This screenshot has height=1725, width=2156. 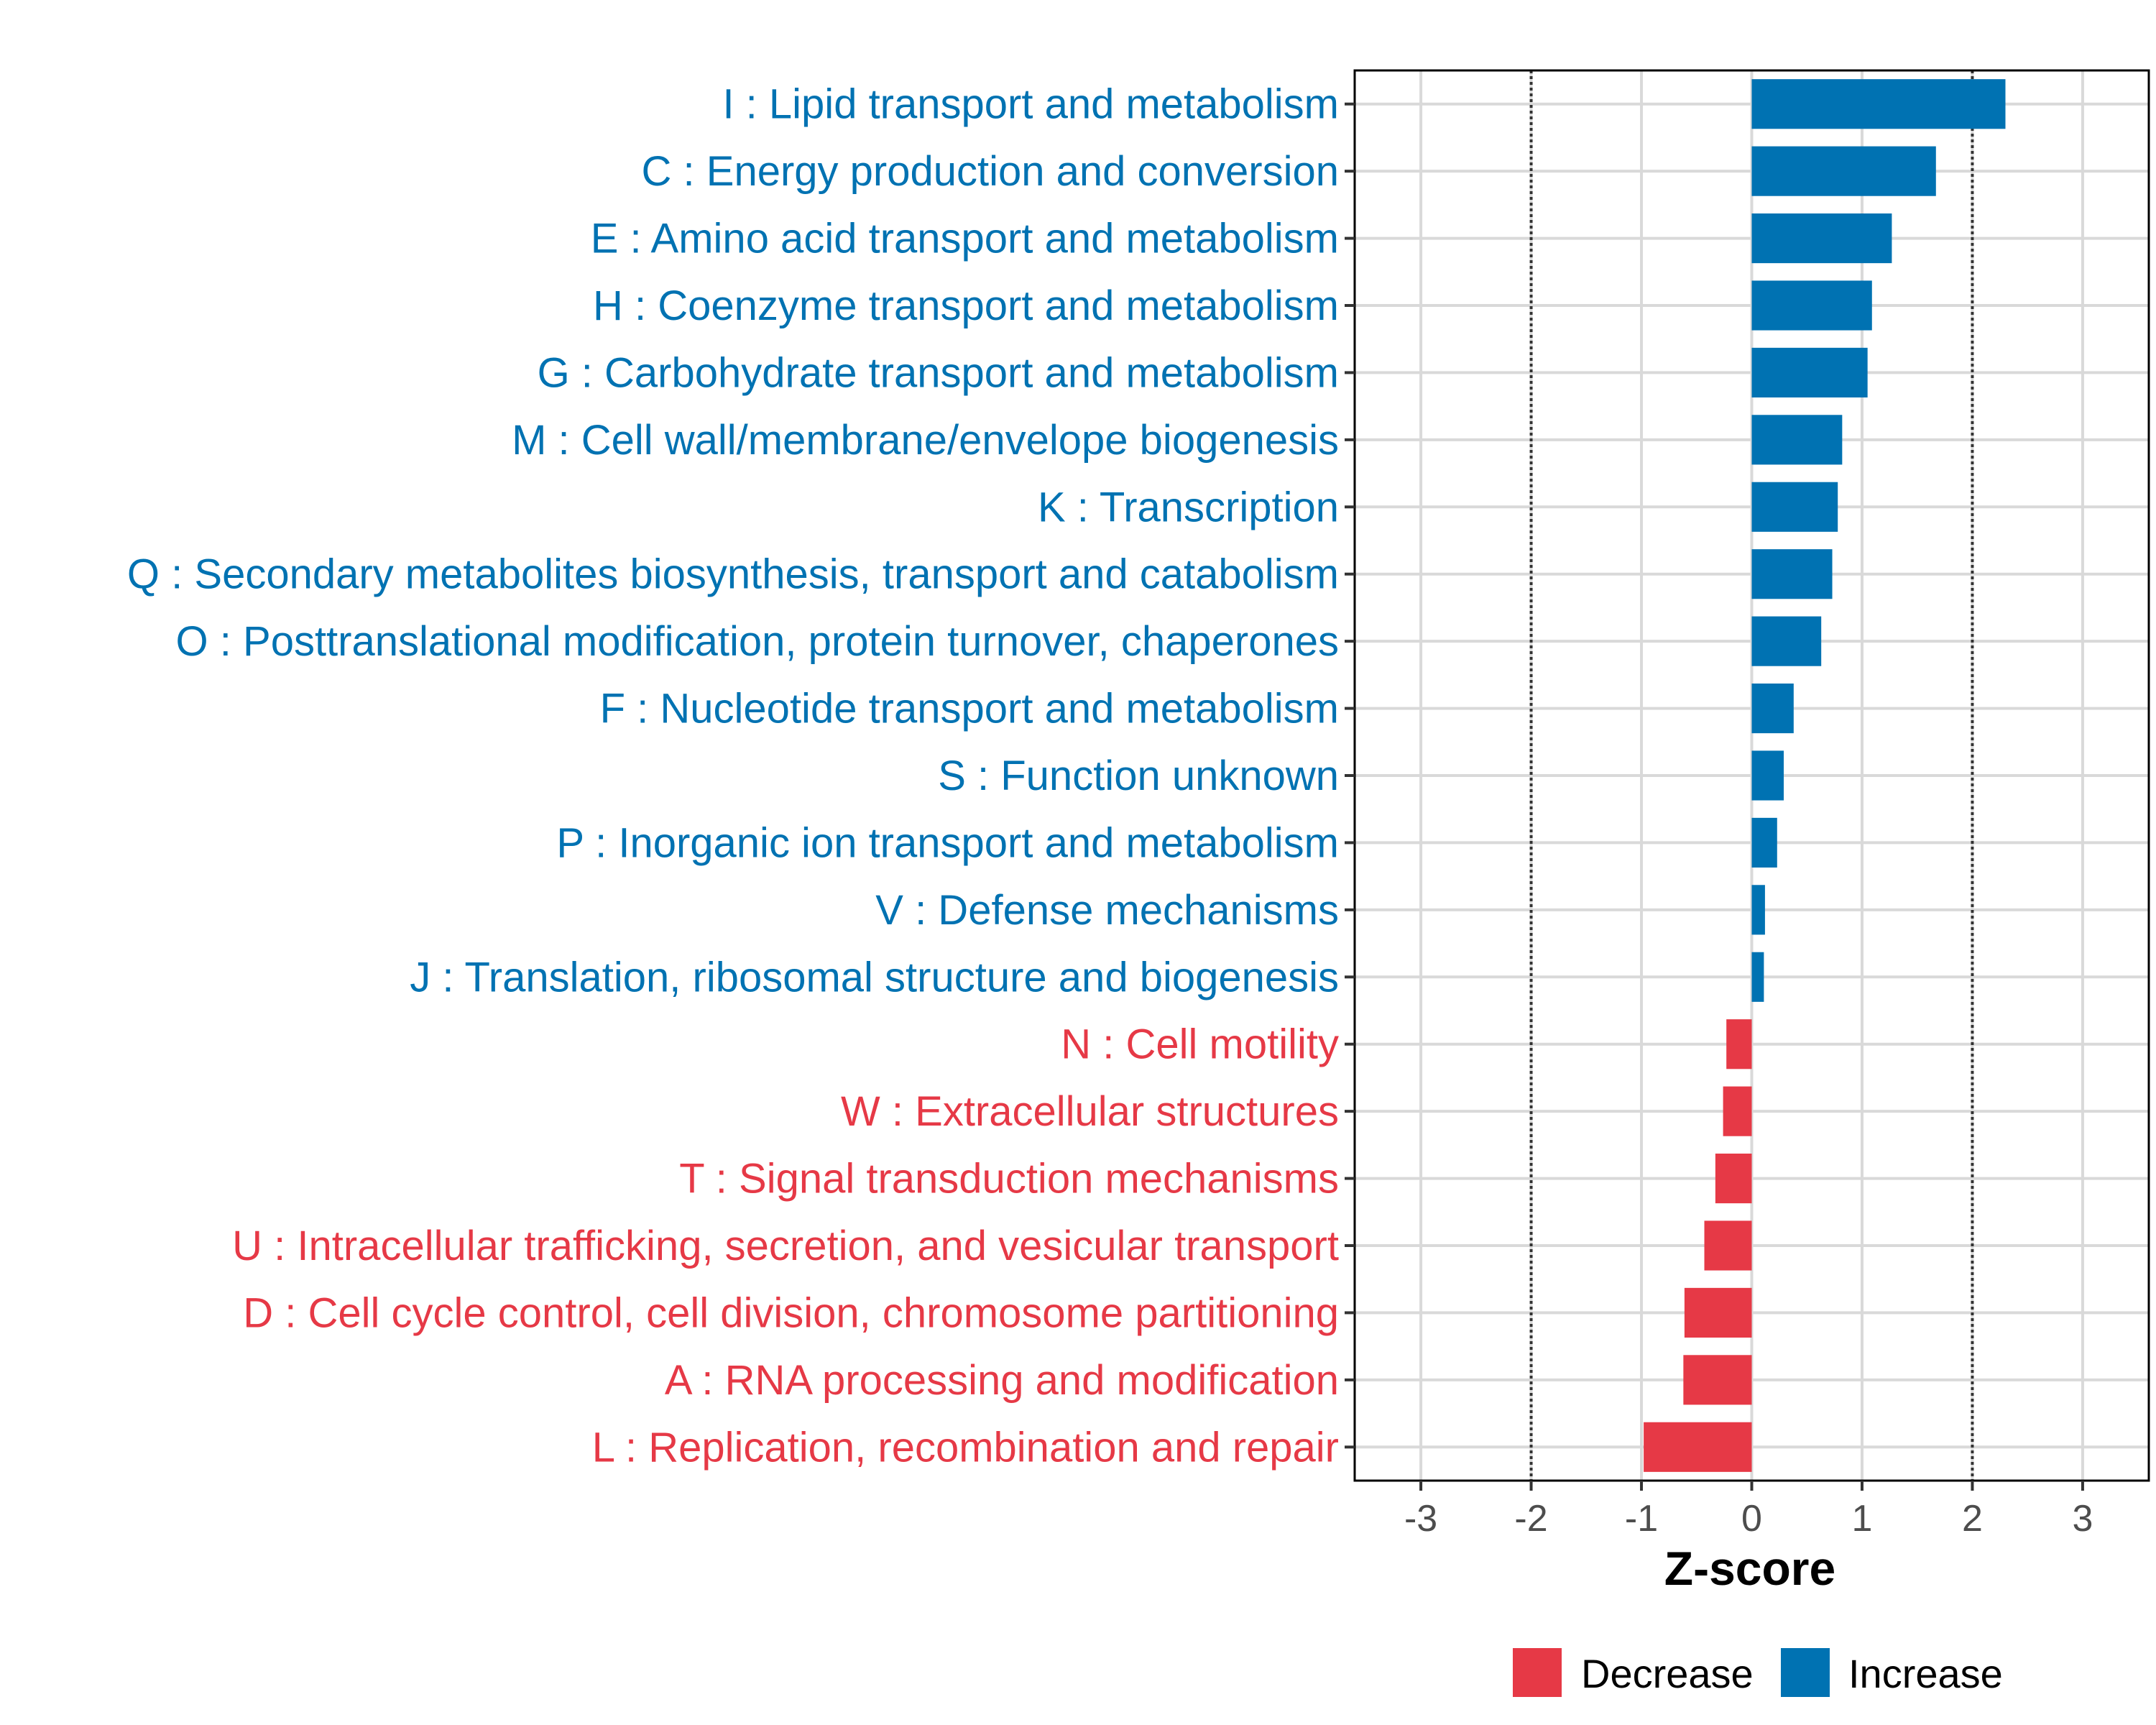 I want to click on x-tick-label: 0, so click(x=1752, y=1519).